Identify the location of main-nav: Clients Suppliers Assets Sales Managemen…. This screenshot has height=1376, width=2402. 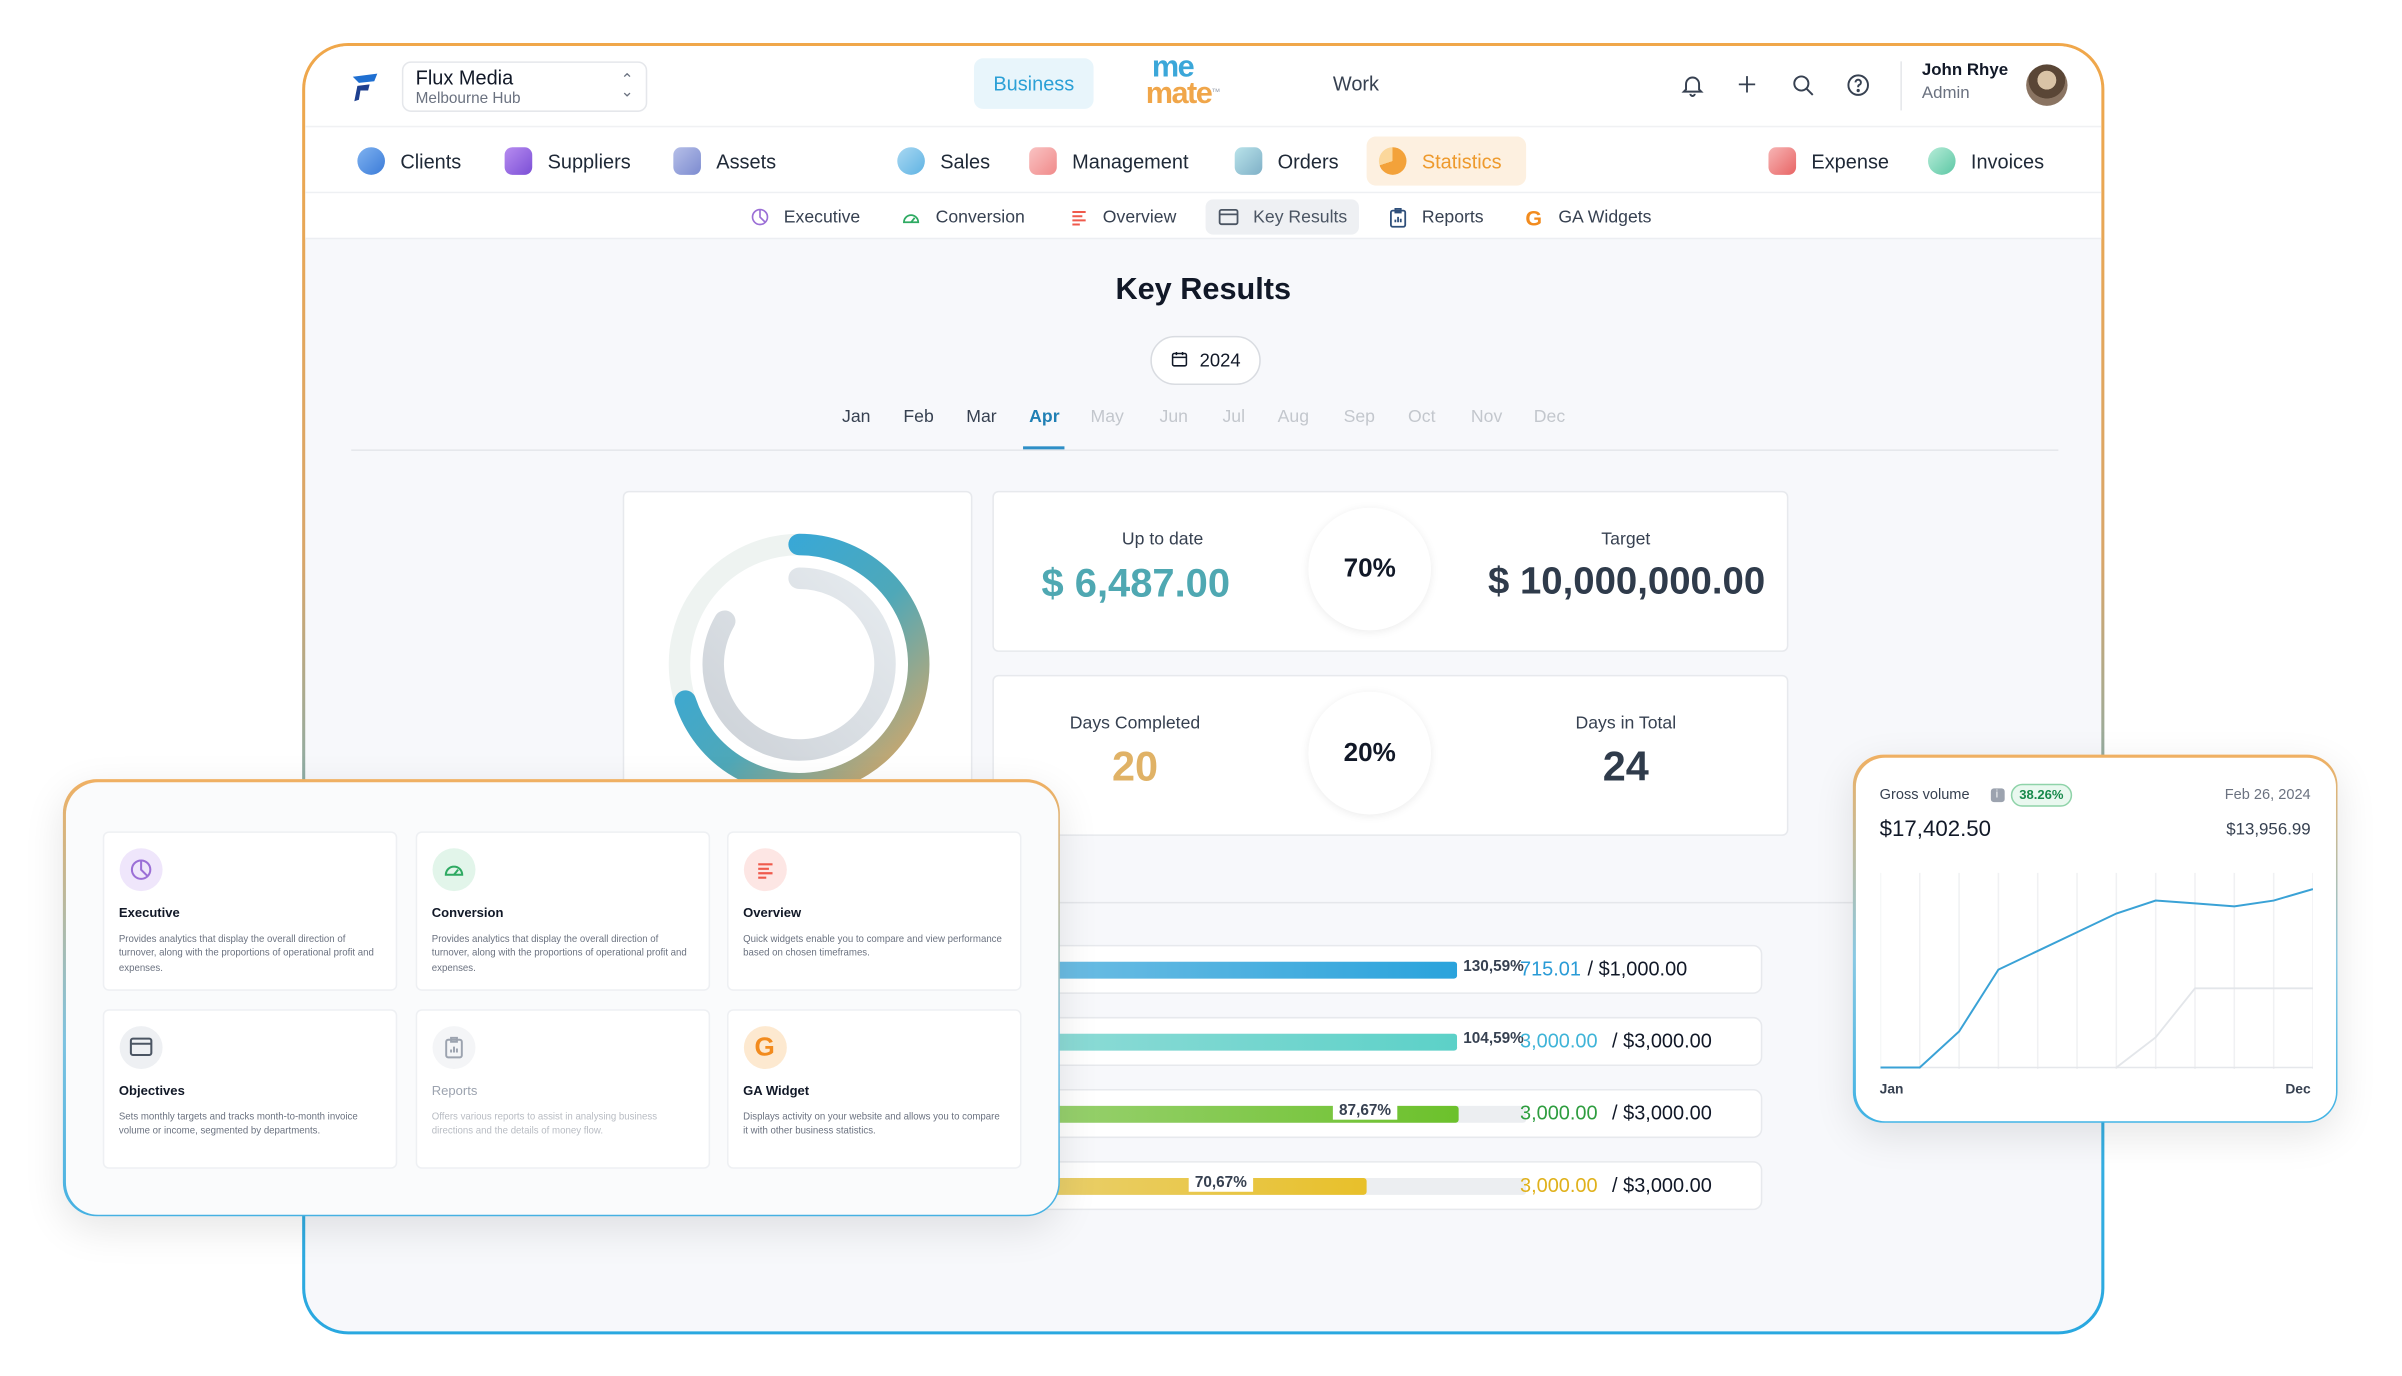
(1203, 159).